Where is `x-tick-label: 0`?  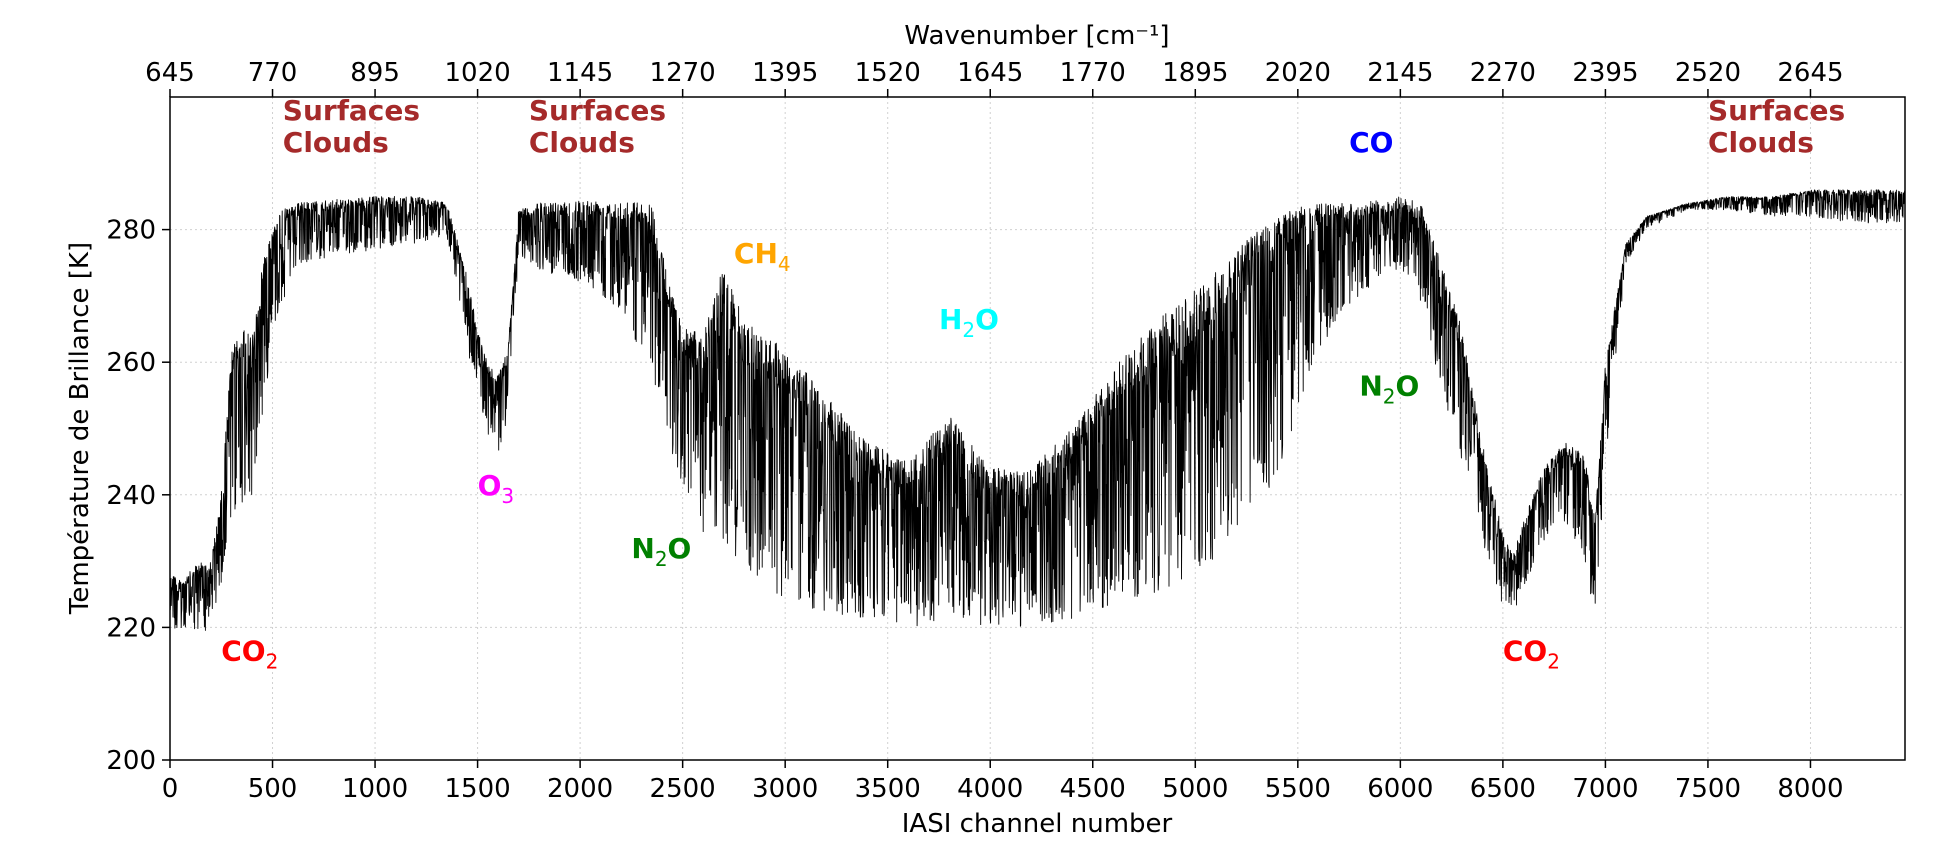 x-tick-label: 0 is located at coordinates (170, 789).